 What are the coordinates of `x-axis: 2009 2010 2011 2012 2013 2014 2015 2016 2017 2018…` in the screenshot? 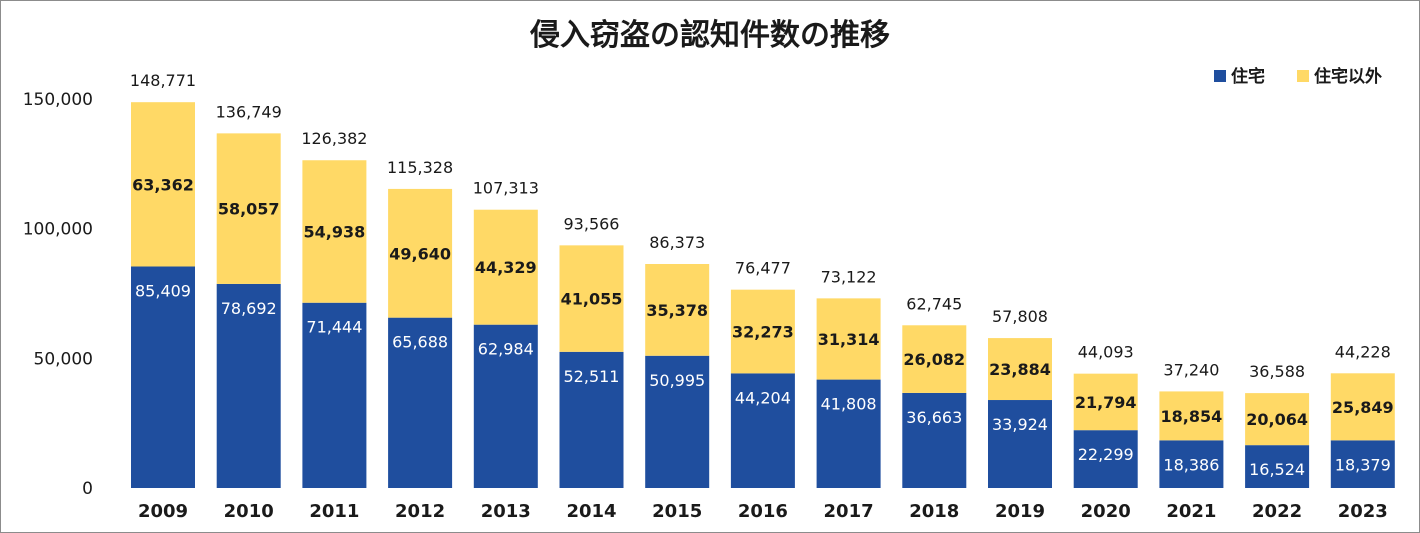 It's located at (763, 511).